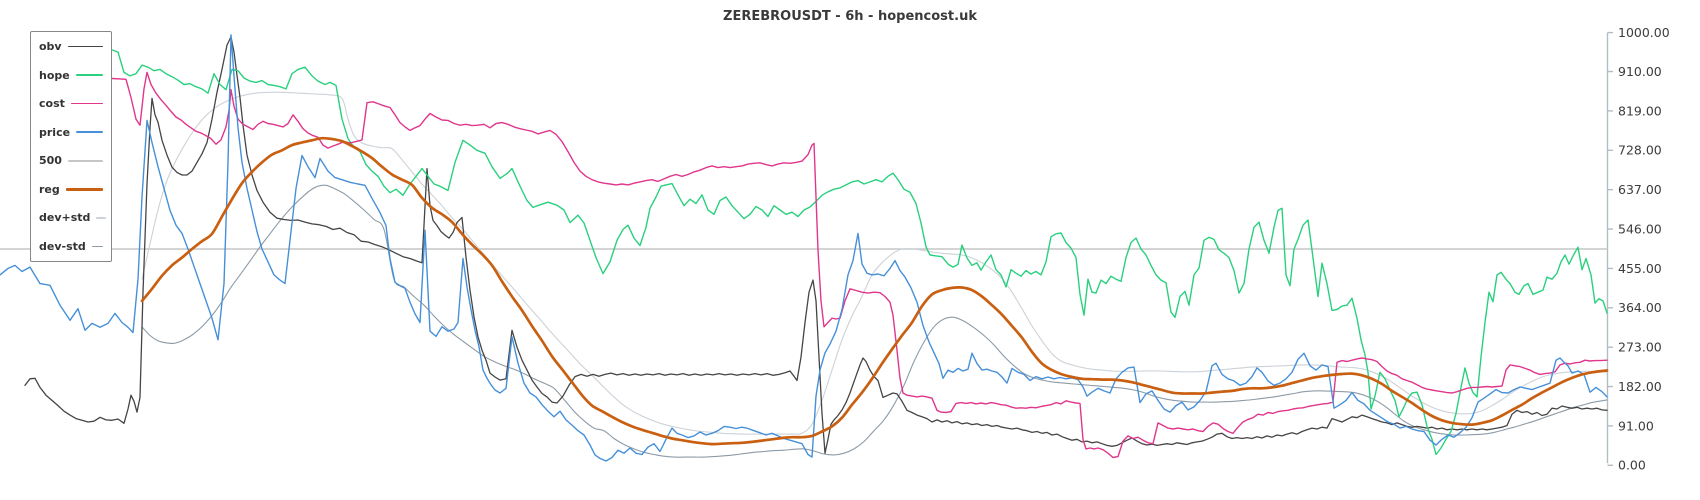 This screenshot has height=500, width=1700. I want to click on y-tick-label: 364.00, so click(1640, 307).